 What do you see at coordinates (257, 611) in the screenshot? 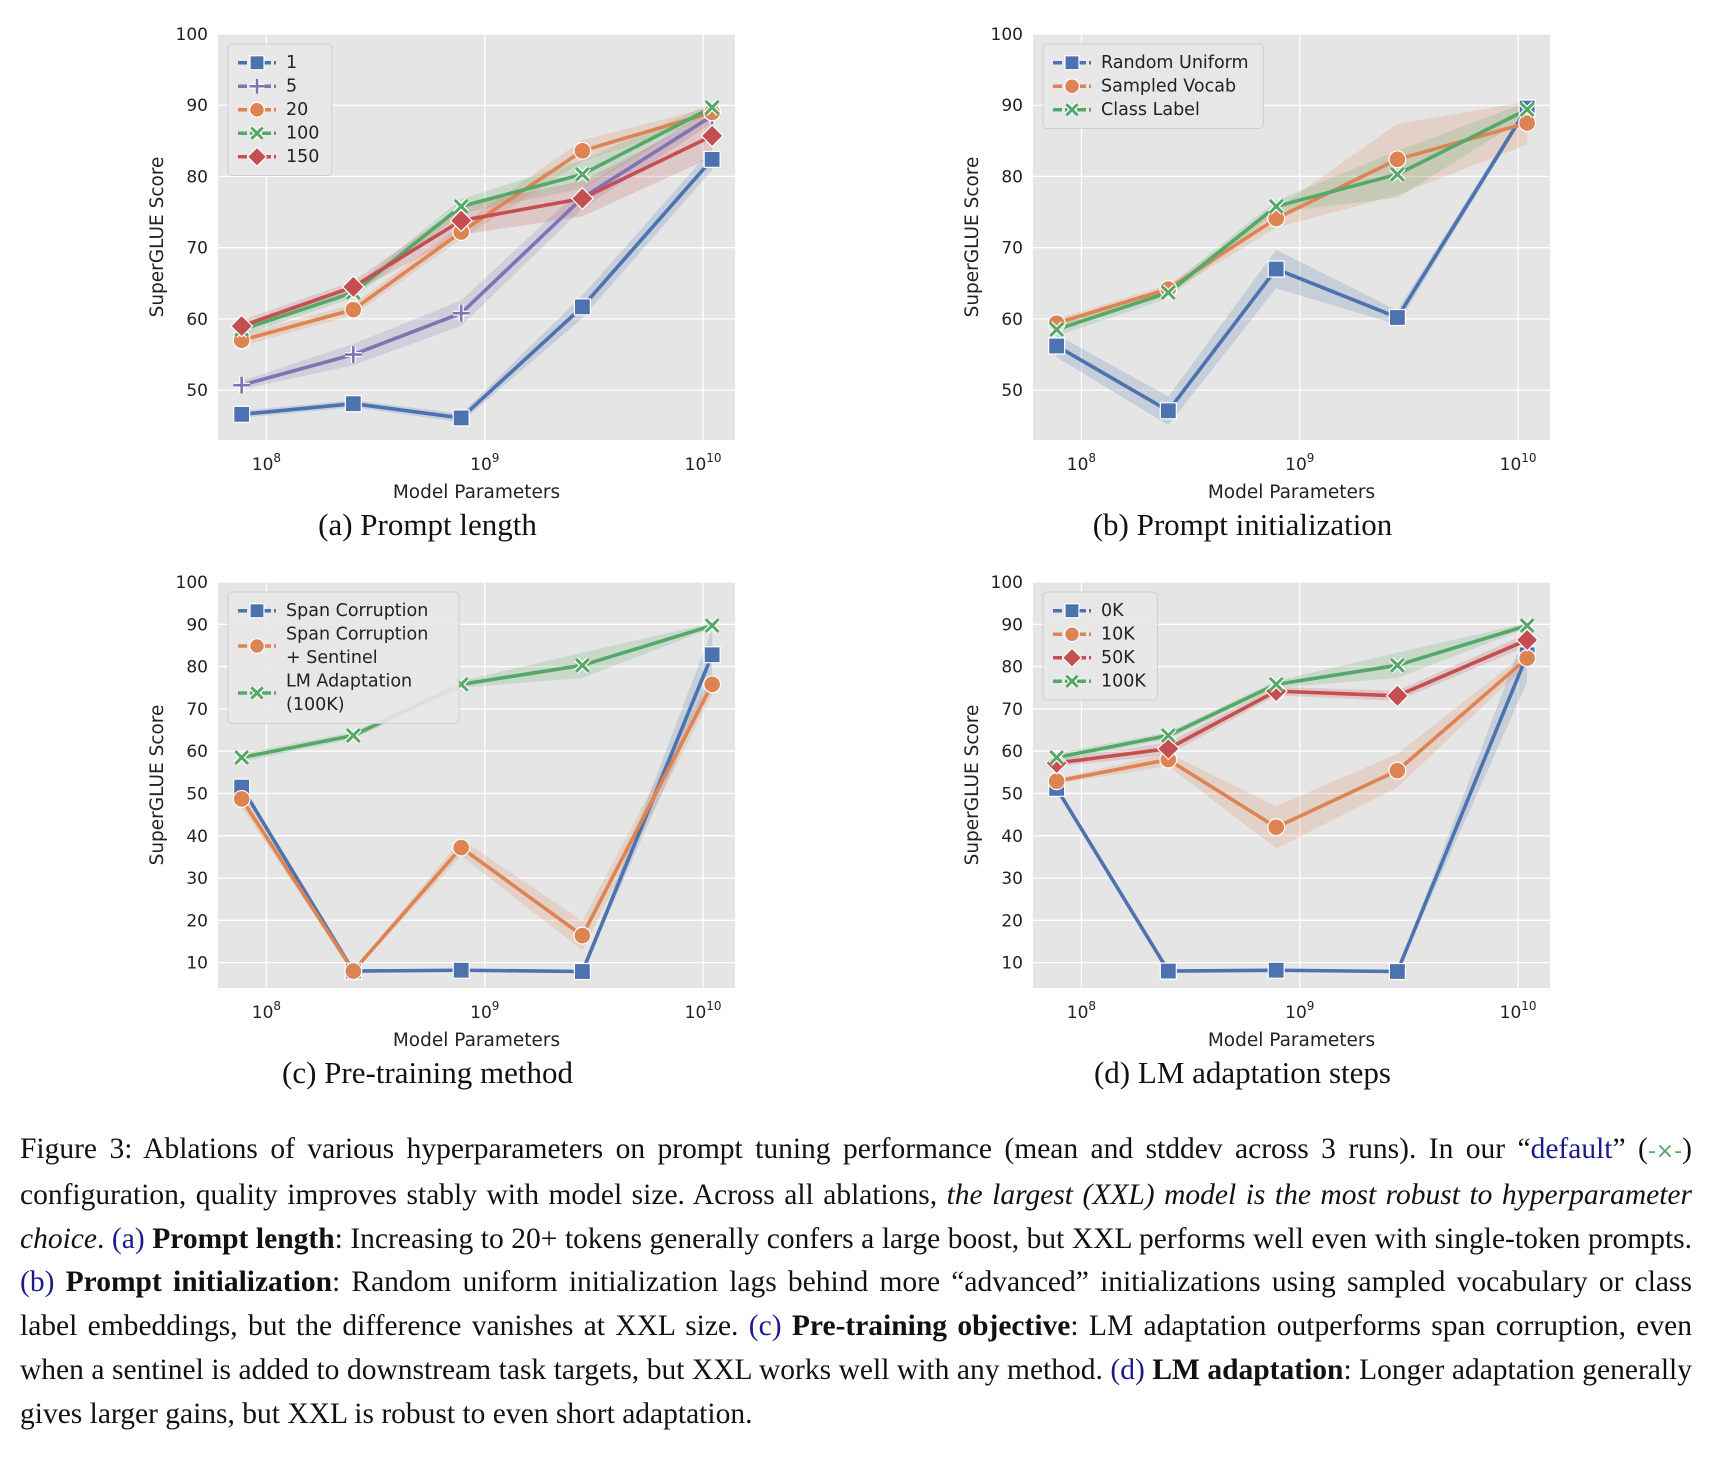
I see `legend-marker-span-corruption` at bounding box center [257, 611].